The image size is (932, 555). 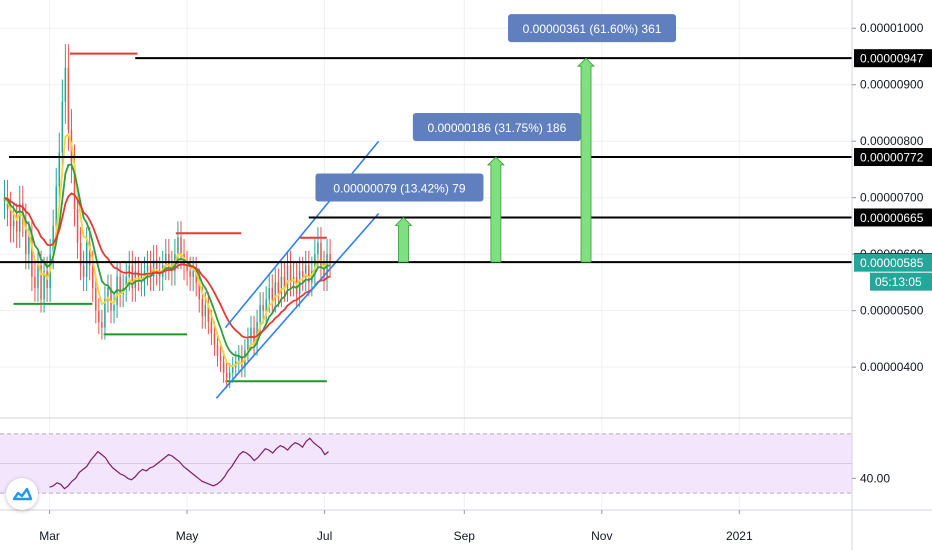 I want to click on time-tick-label: Mar, so click(x=49, y=536).